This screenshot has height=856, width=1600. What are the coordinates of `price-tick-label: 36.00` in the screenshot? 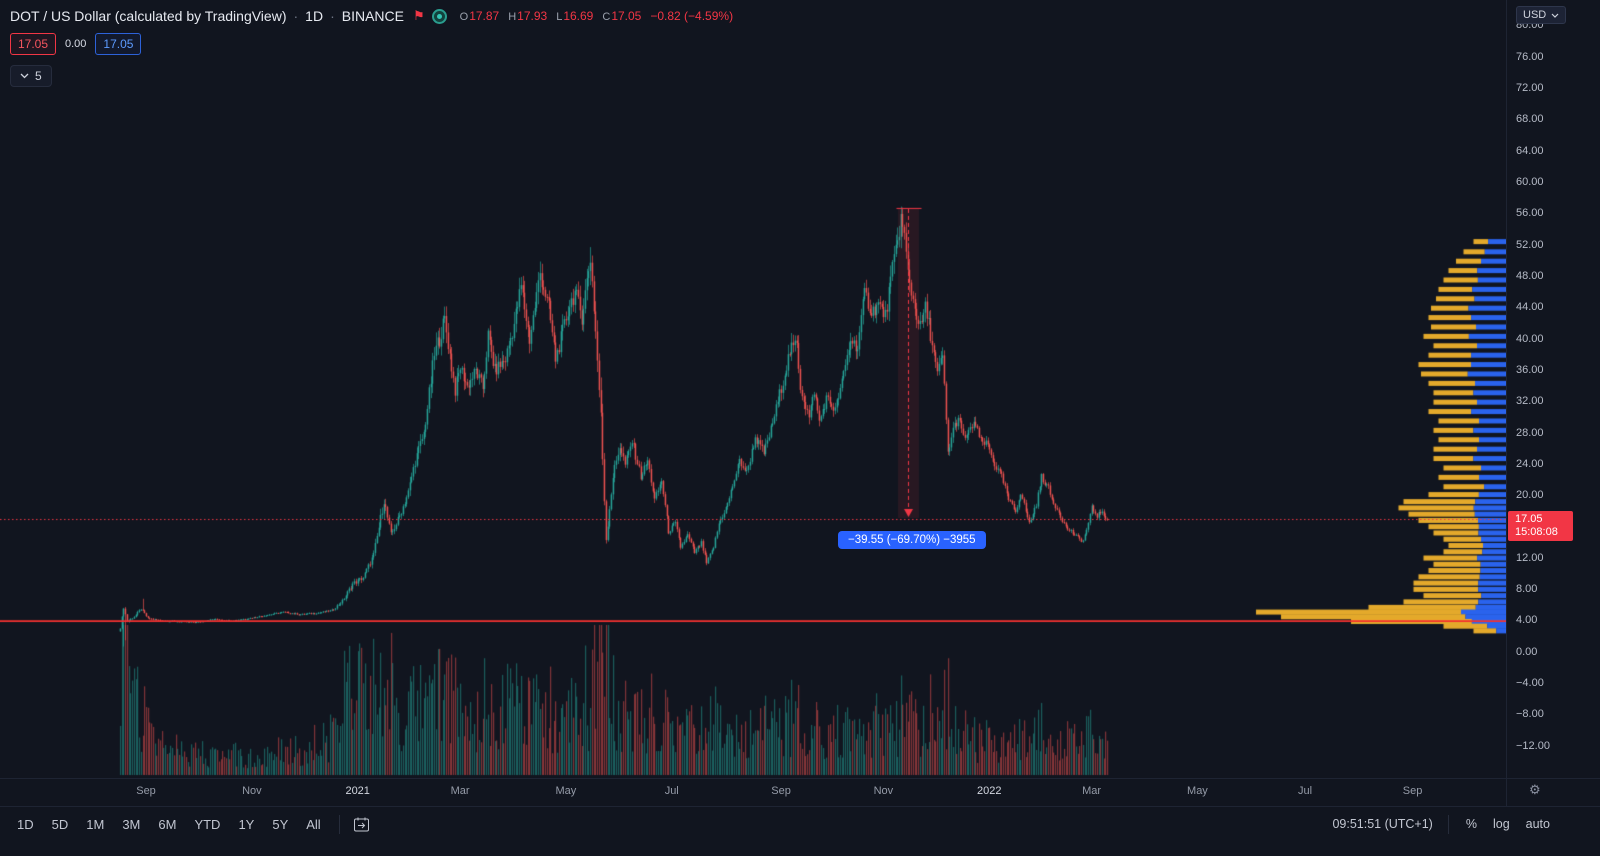 It's located at (1530, 369).